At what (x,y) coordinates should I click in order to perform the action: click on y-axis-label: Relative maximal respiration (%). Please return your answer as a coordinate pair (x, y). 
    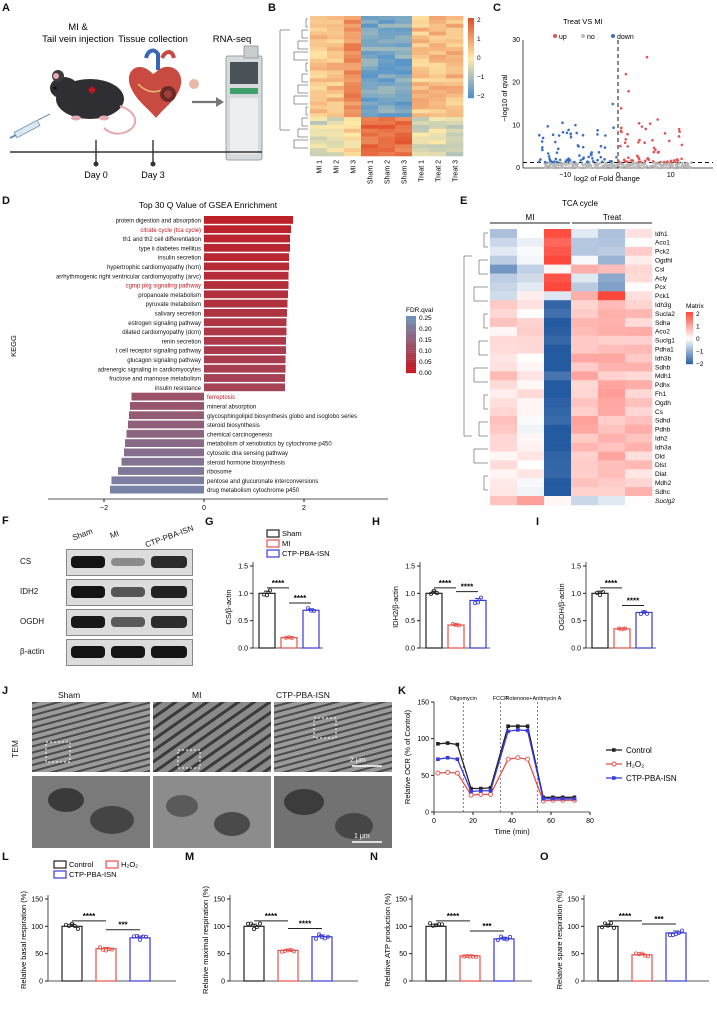
    Looking at the image, I should click on (205, 940).